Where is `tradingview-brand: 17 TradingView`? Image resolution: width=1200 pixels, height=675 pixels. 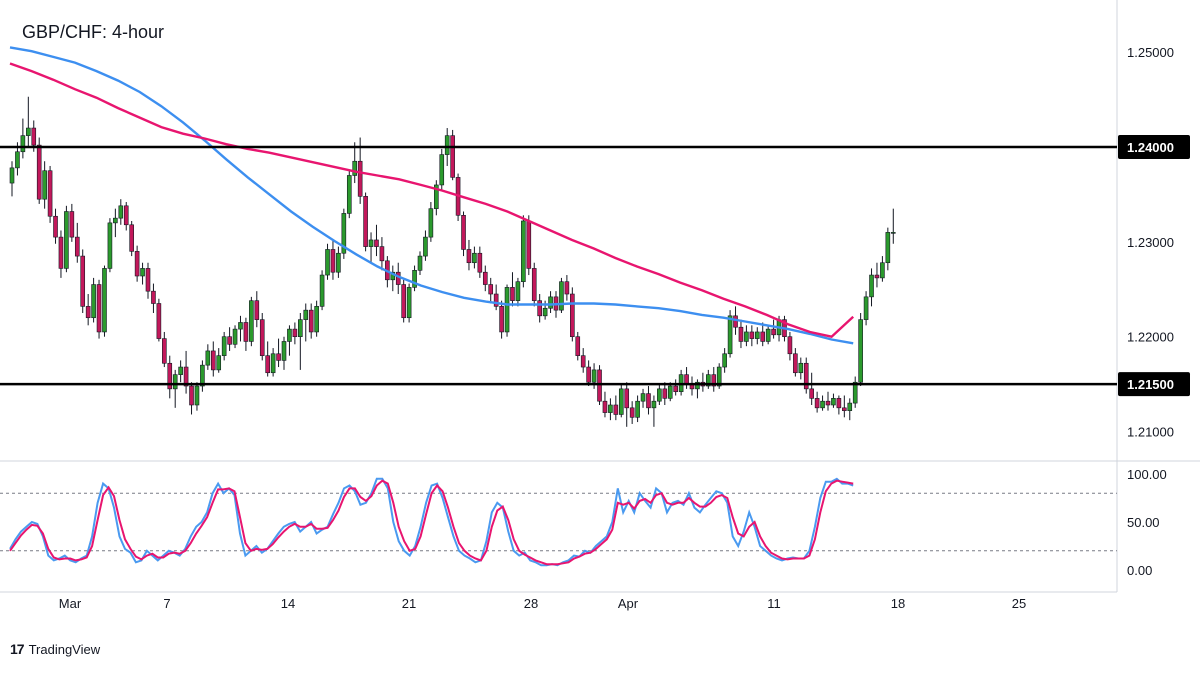 tradingview-brand: 17 TradingView is located at coordinates (55, 649).